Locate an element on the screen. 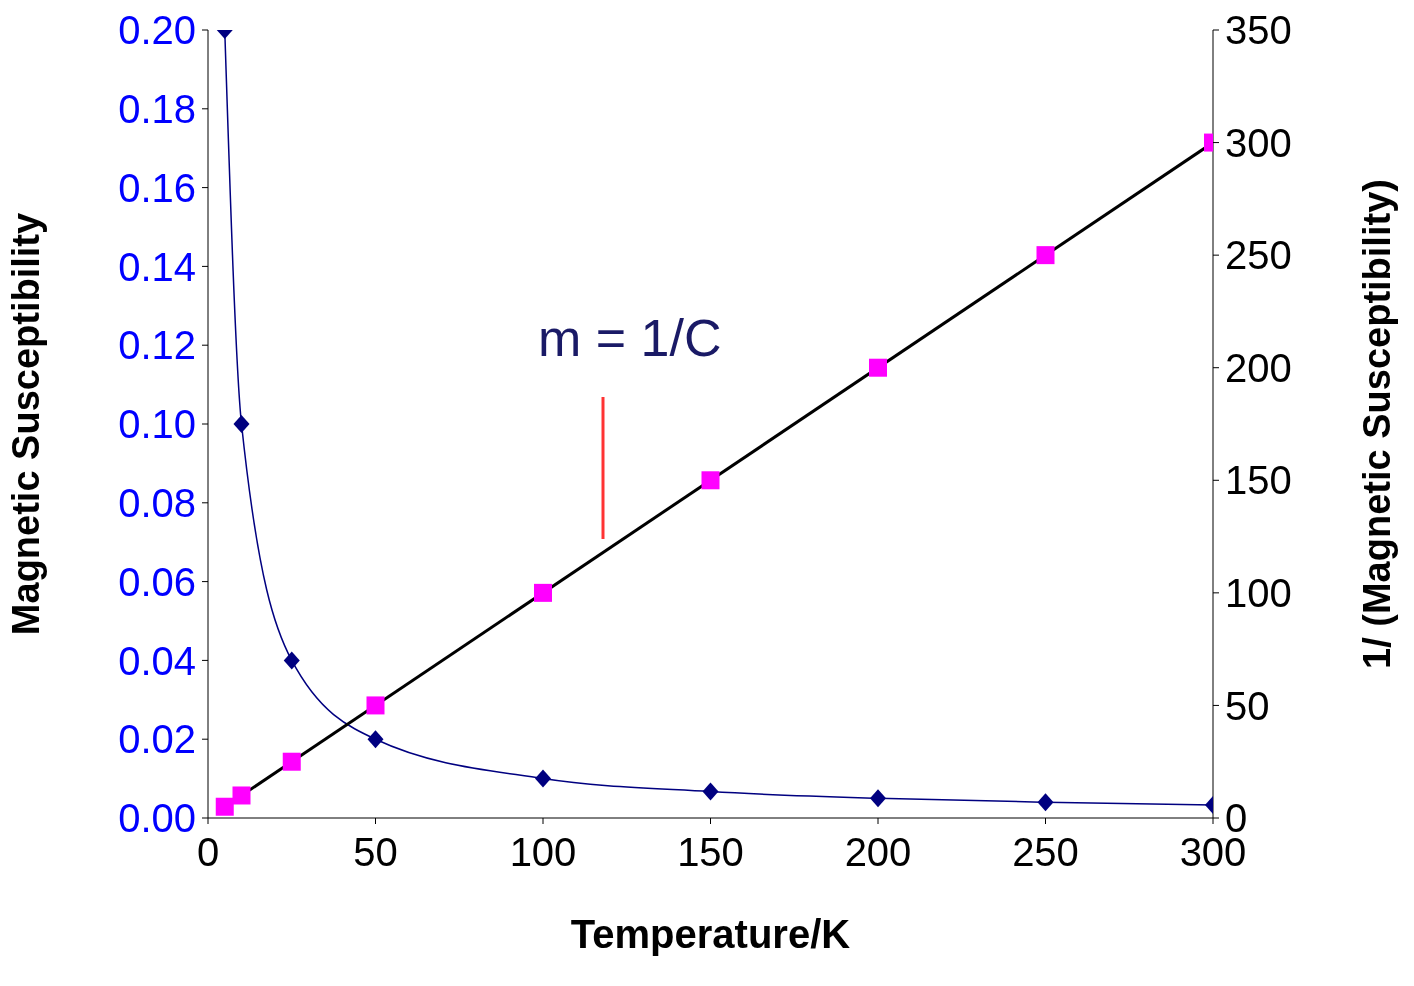  y-tick-label: 0.00 is located at coordinates (157, 818).